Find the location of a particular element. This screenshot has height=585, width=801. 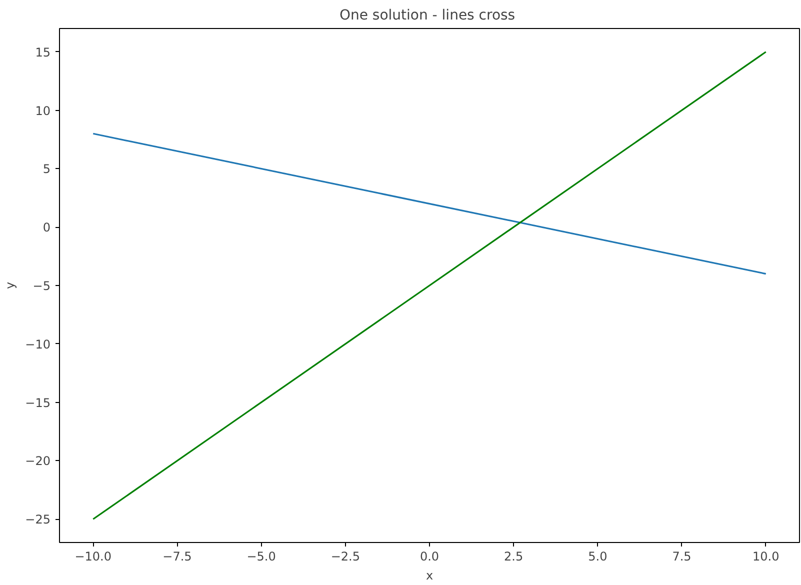

x-tick-label: −5.0 is located at coordinates (261, 557).